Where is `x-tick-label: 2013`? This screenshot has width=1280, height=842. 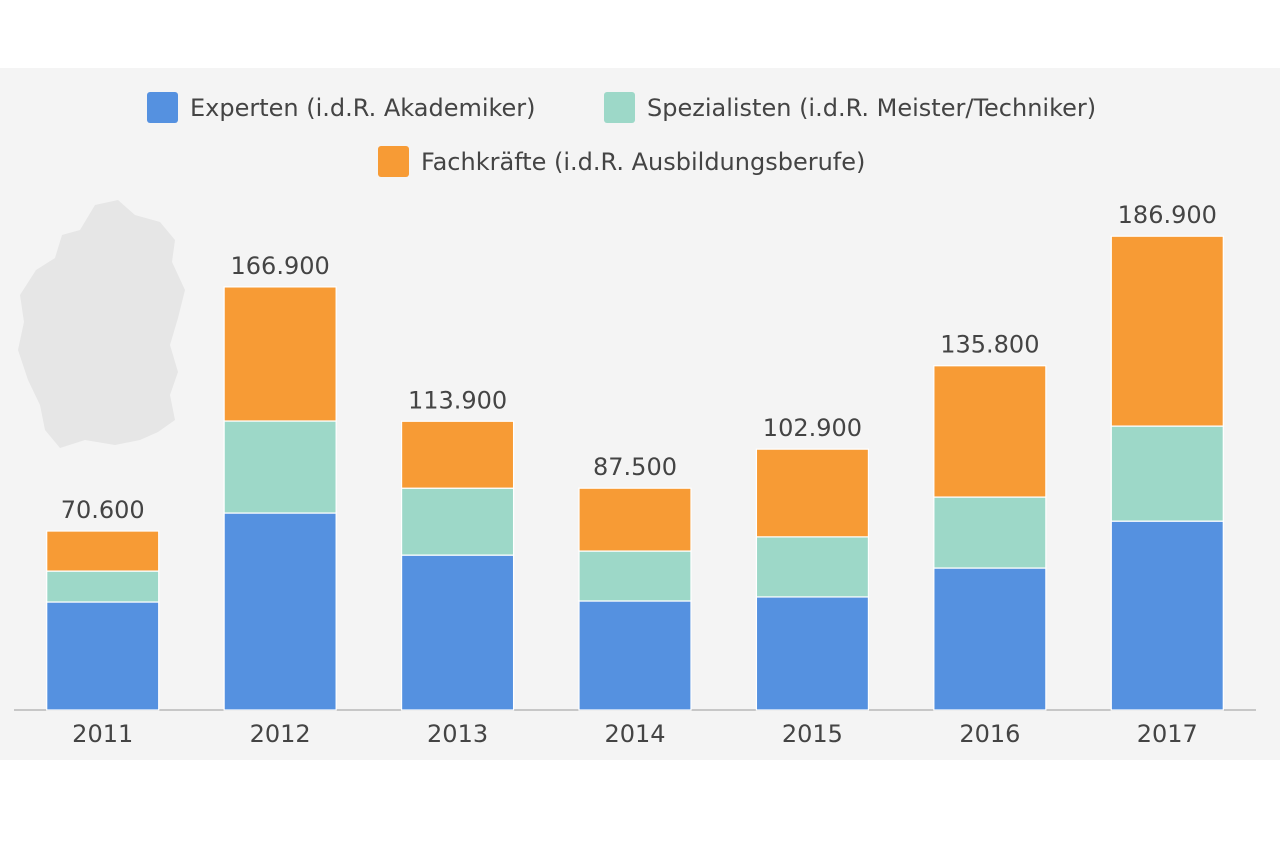
x-tick-label: 2013 is located at coordinates (457, 734).